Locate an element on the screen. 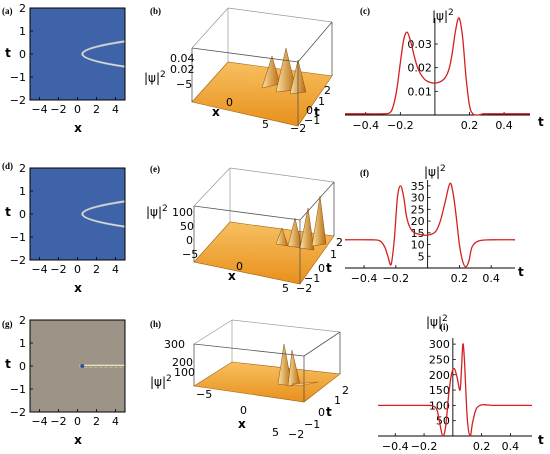  panel-label-a: (a) is located at coordinates (7, 11).